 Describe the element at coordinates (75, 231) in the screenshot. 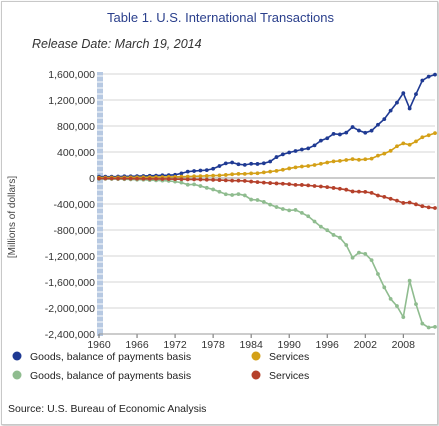

I see `y-tick-label: -800,000` at that location.